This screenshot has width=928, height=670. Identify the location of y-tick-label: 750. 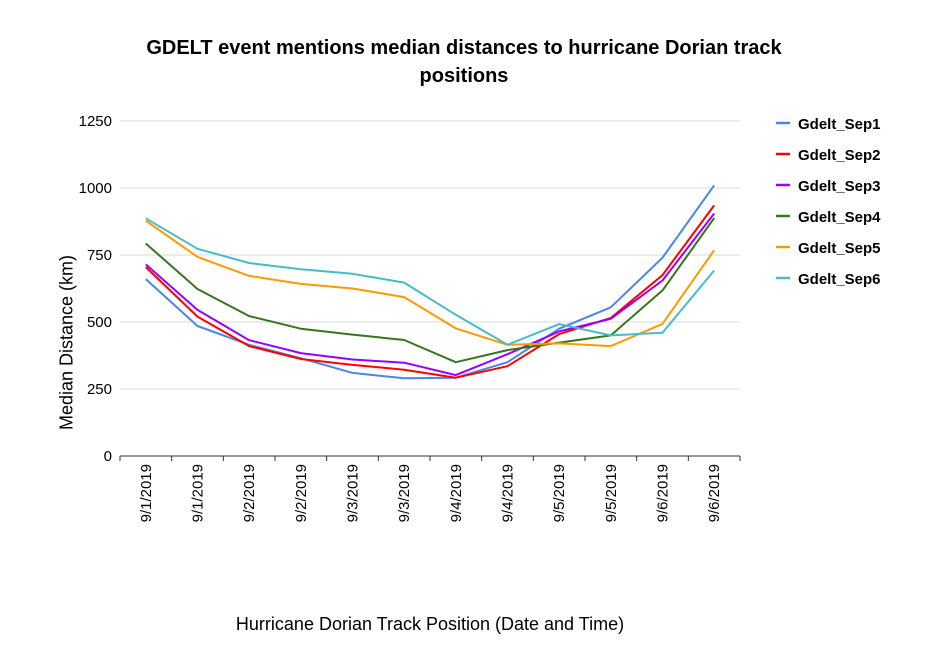
(99, 255).